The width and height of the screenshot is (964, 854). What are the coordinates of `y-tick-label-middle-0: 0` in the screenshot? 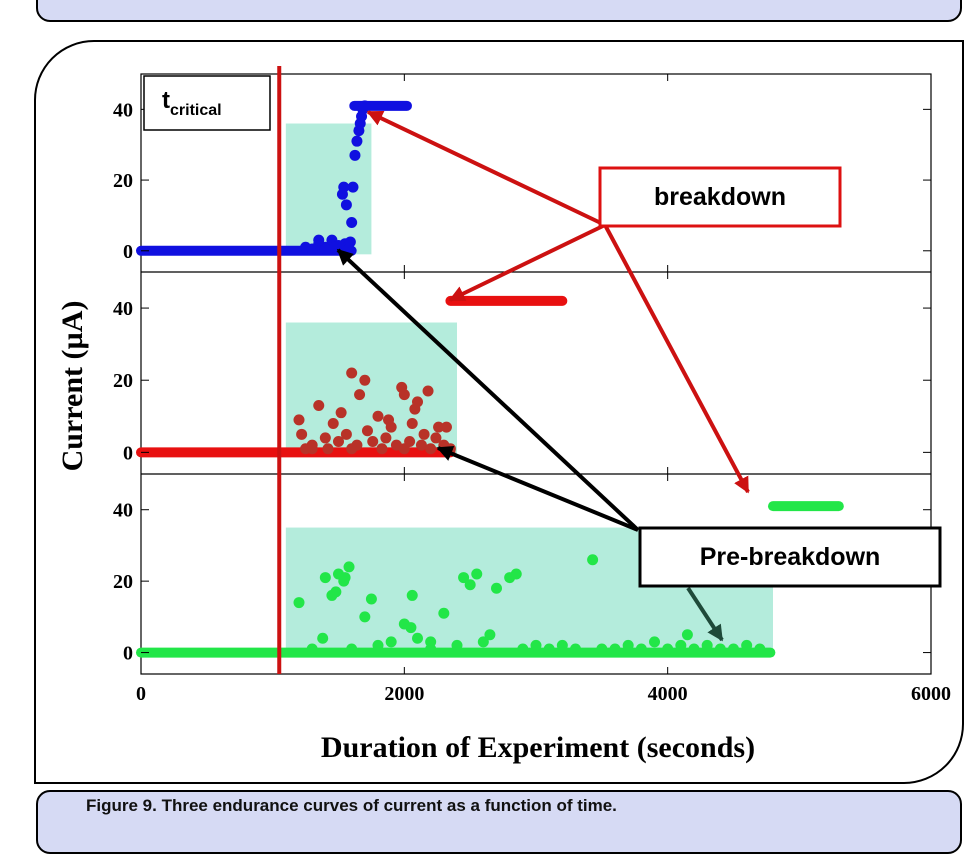 It's located at (128, 453).